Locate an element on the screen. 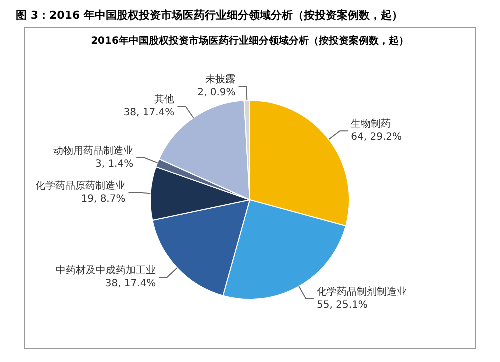 This screenshot has height=362, width=500. slice-label: 化学药品制剂制造业 is located at coordinates (362, 292).